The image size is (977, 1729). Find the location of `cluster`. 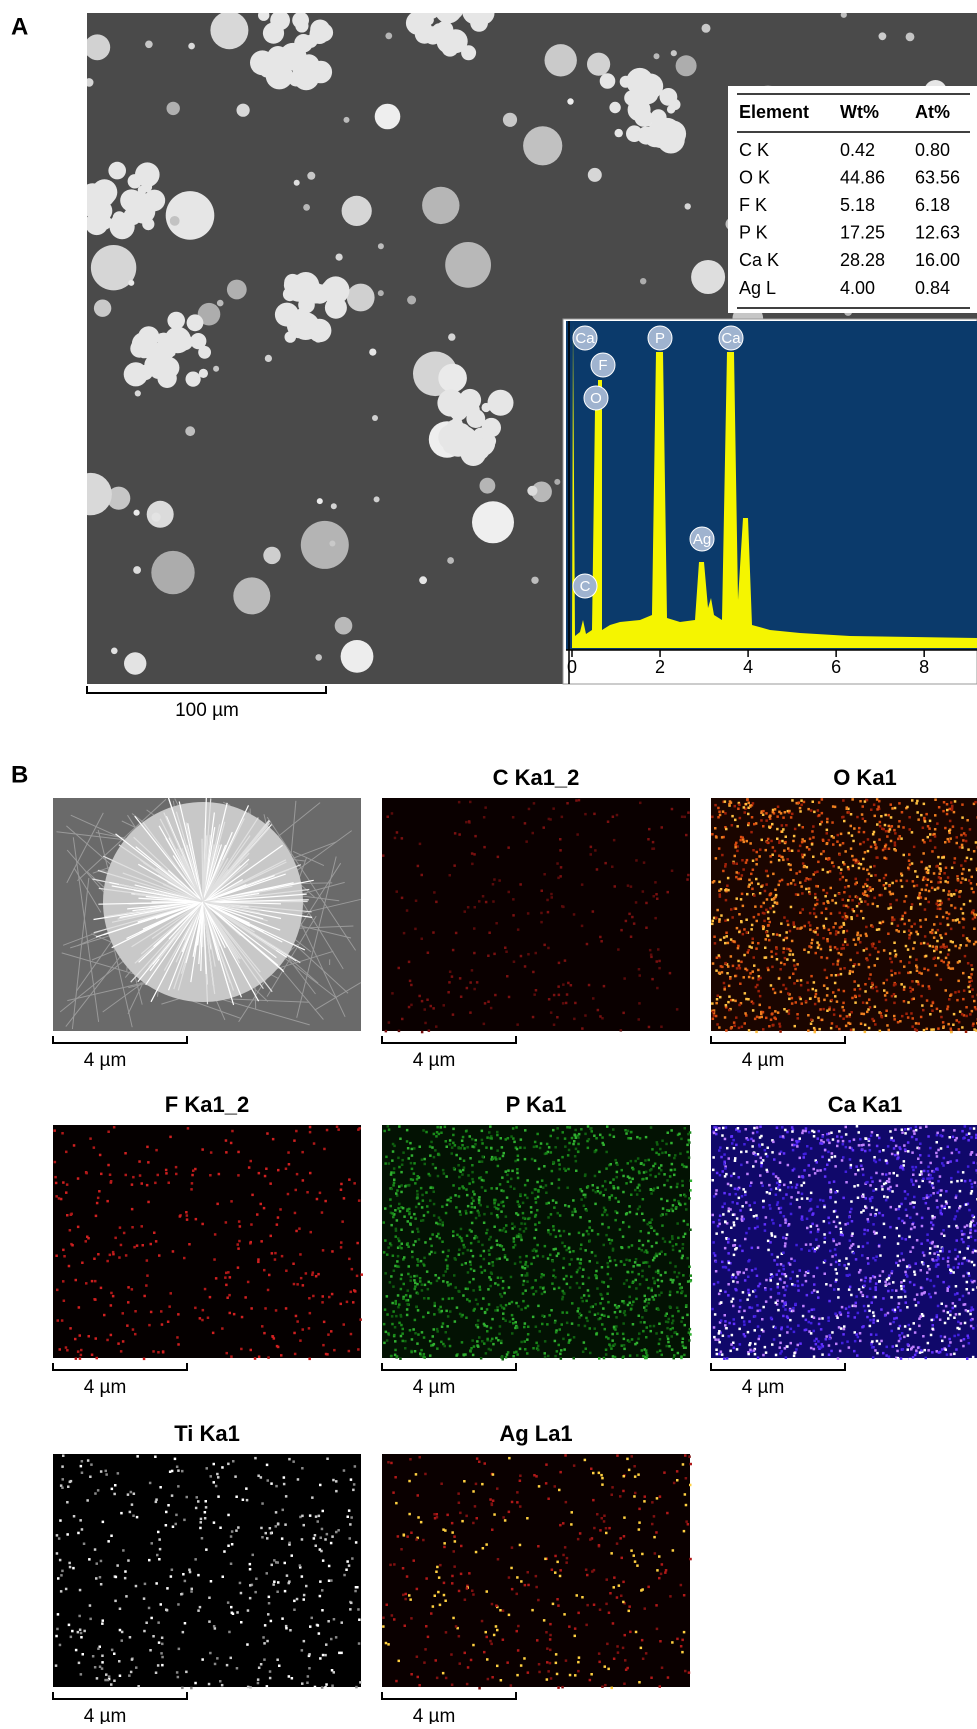

cluster is located at coordinates (619, 133).